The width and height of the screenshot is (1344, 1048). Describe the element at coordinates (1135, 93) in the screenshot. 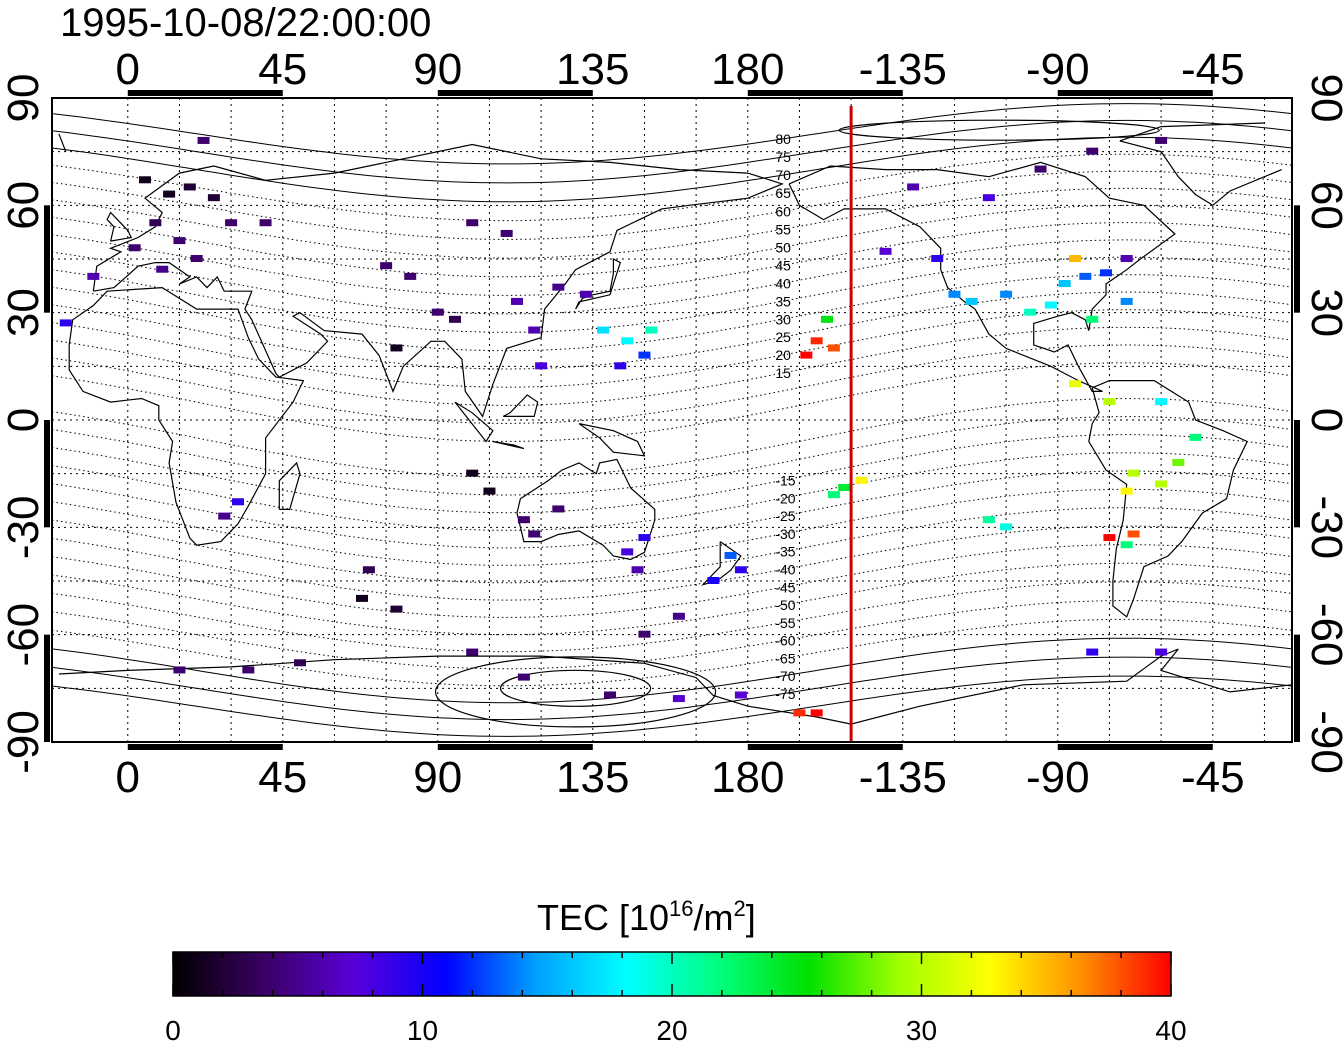

I see `frame-tick-top` at that location.